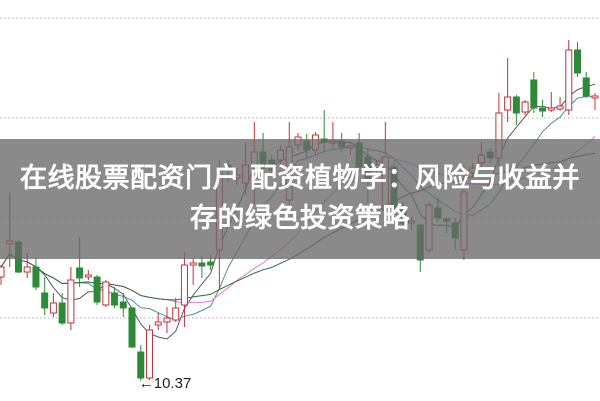  What do you see at coordinates (146, 383) in the screenshot?
I see `arrow-left-icon: ←` at bounding box center [146, 383].